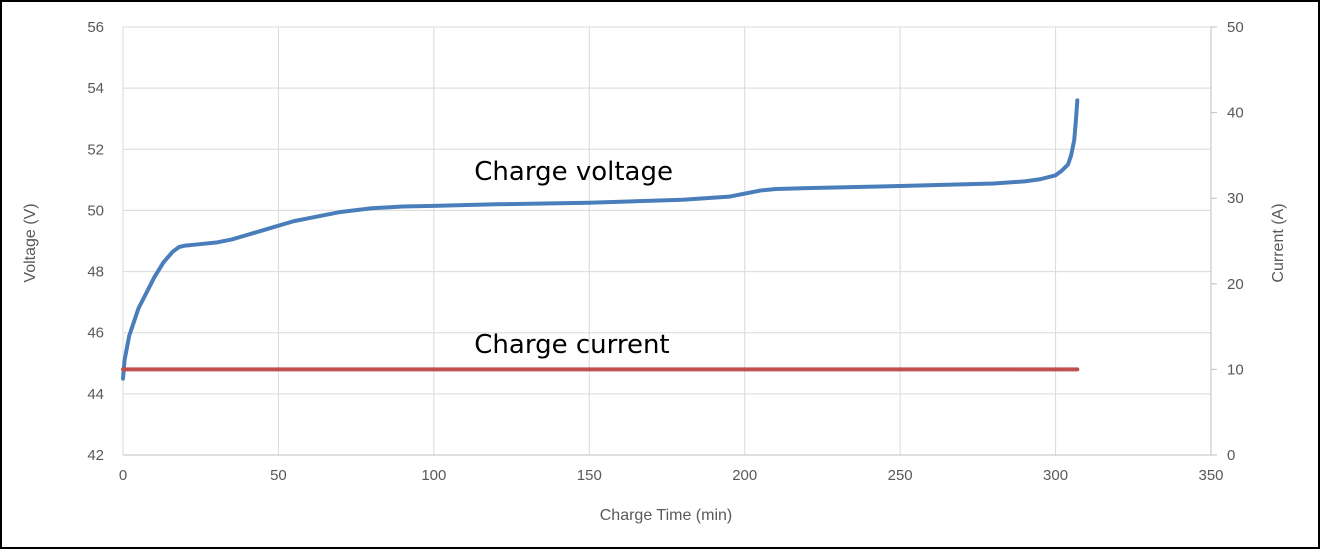  I want to click on x-tick-label: 100, so click(433, 475).